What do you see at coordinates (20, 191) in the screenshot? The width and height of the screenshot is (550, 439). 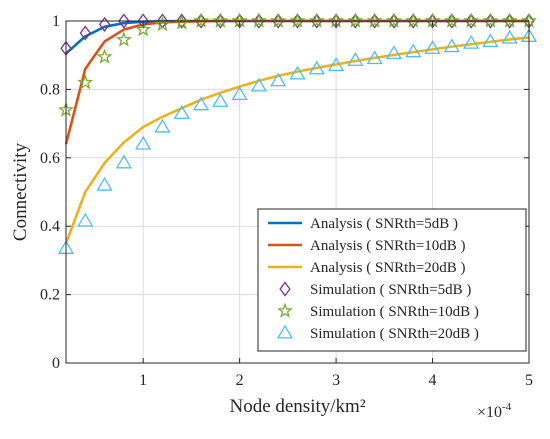 I see `y-axis-label: Connectivity` at bounding box center [20, 191].